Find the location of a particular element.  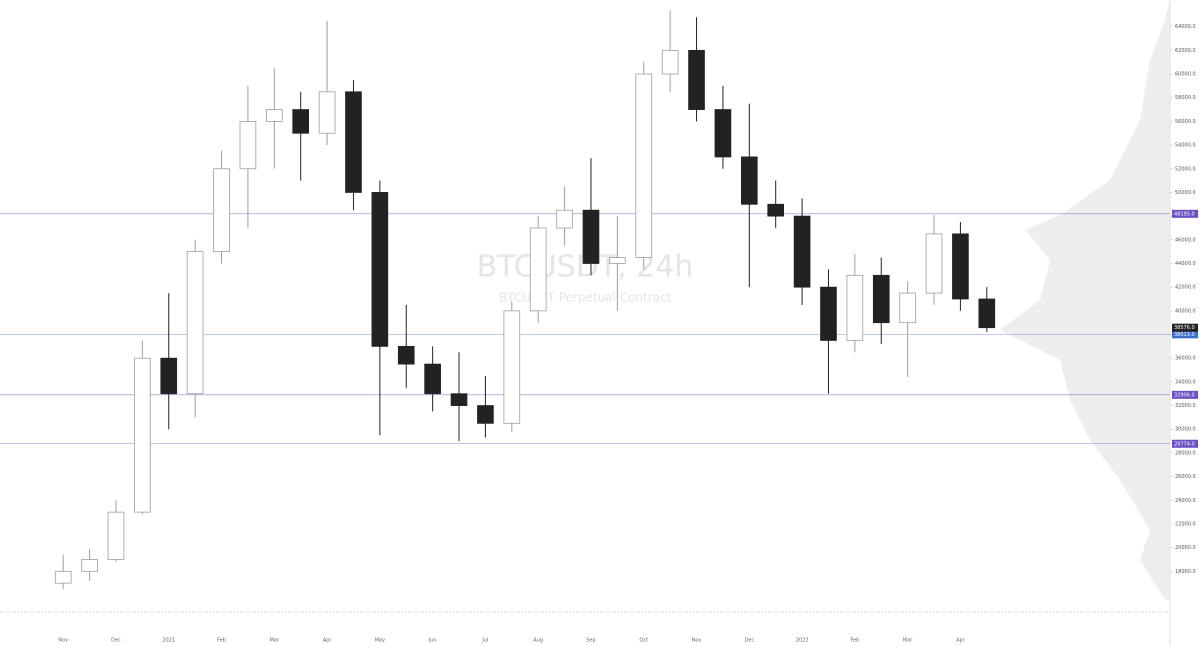

x-tick-label: 2021 is located at coordinates (168, 641).